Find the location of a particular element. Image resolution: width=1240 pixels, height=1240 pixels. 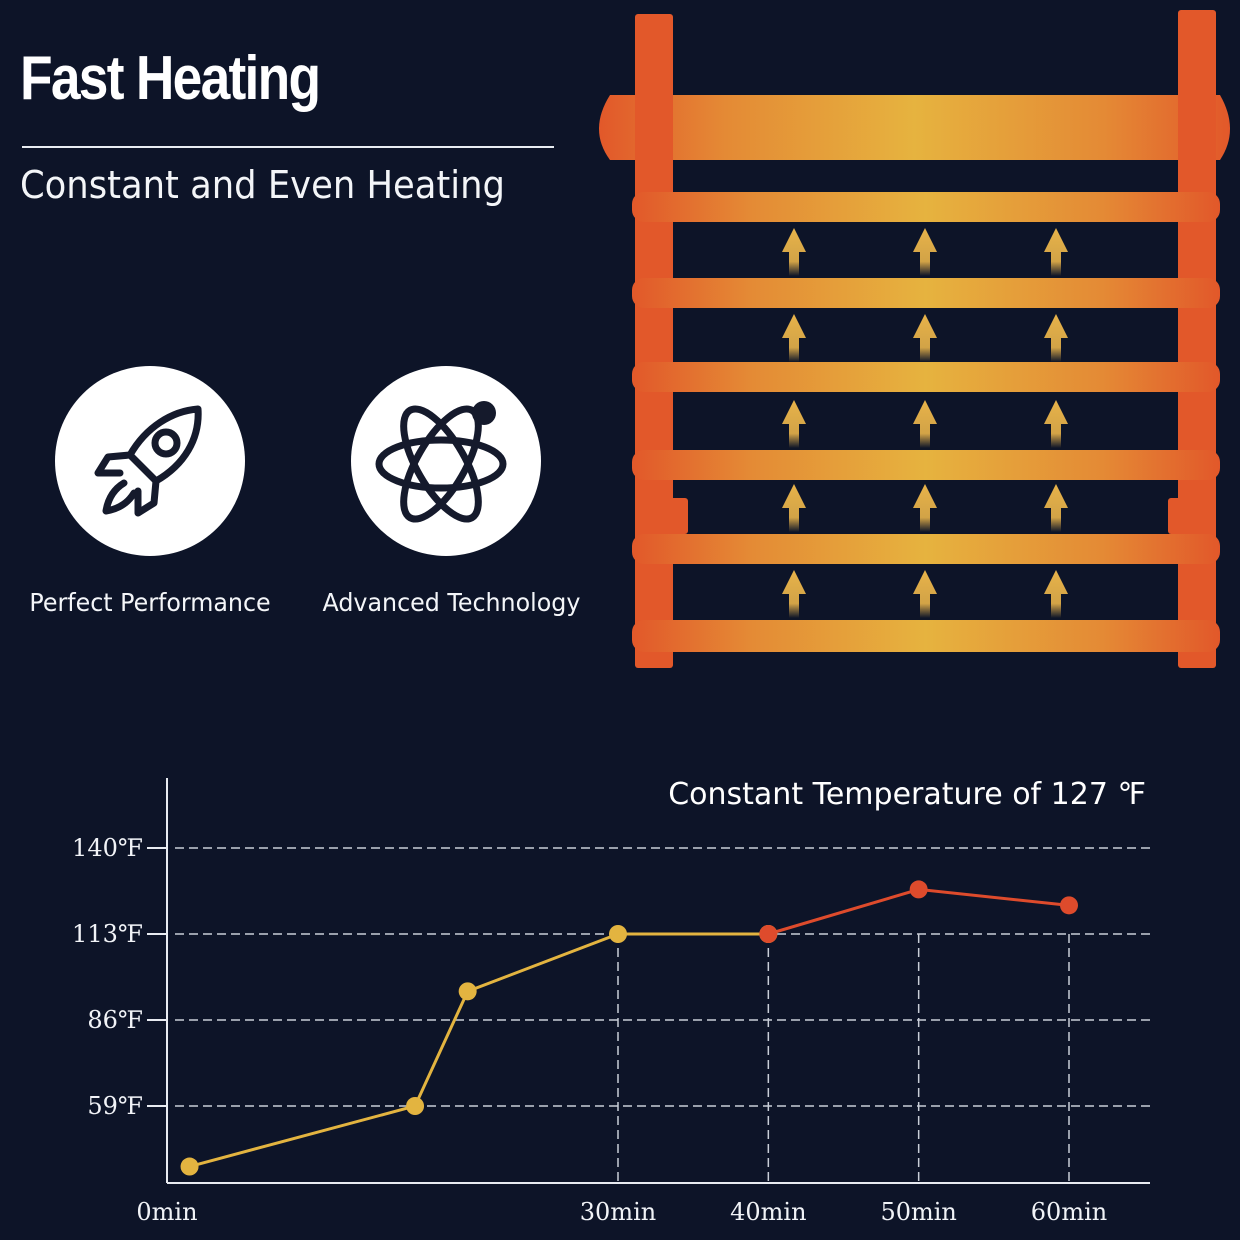

x-tick-label: 50min is located at coordinates (918, 1212).